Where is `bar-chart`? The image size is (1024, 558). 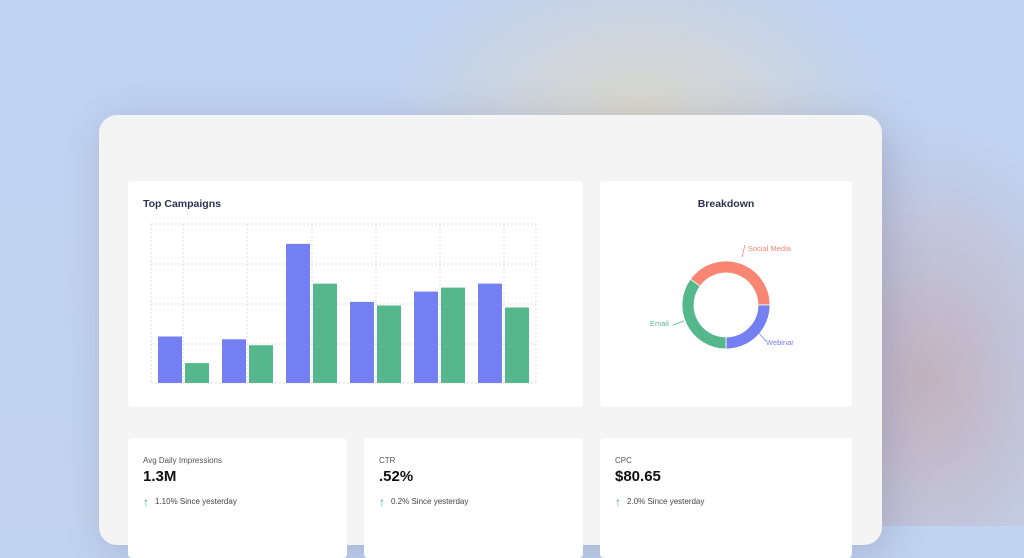
bar-chart is located at coordinates (343, 303).